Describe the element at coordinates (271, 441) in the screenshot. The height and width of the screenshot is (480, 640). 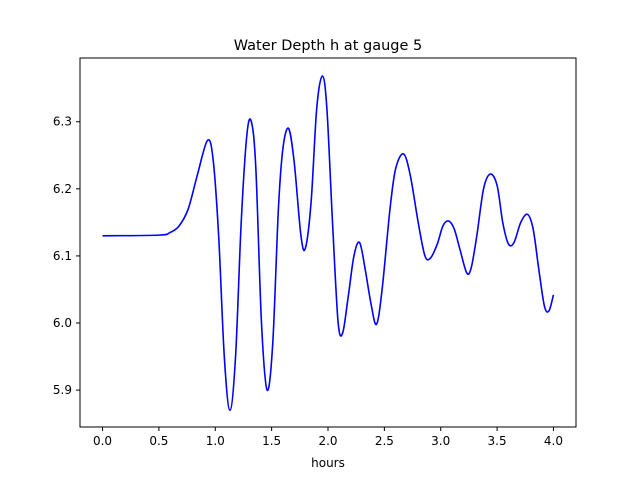
I see `x-tick-label: 1.5` at that location.